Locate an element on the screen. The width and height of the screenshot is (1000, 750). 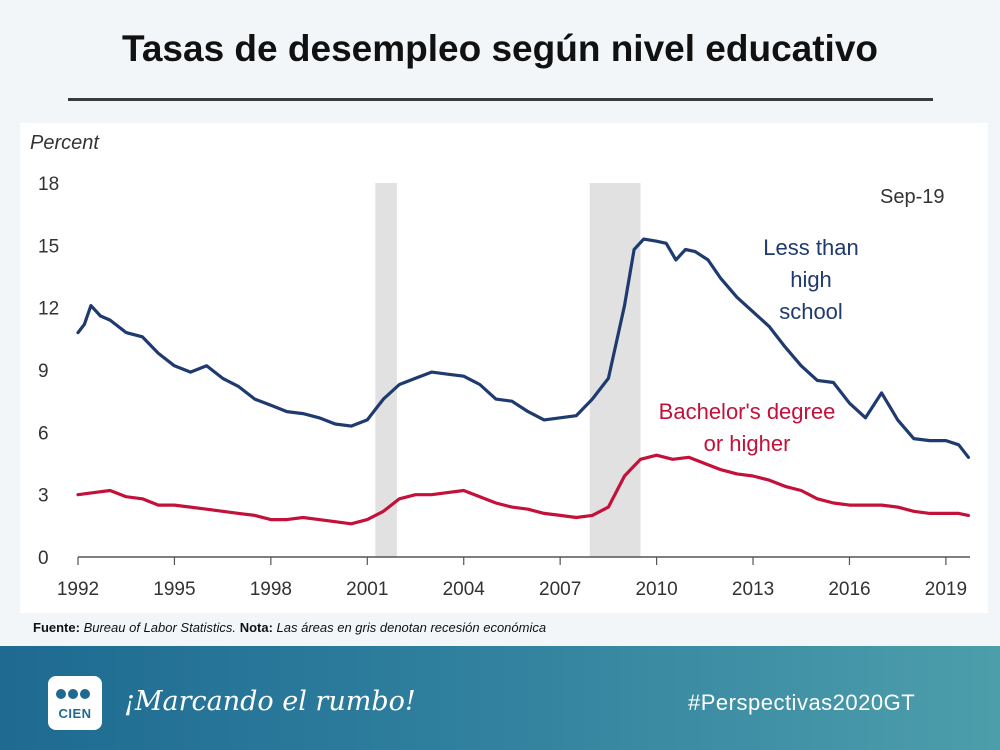
series-label-line: Less than high is located at coordinates (811, 263).